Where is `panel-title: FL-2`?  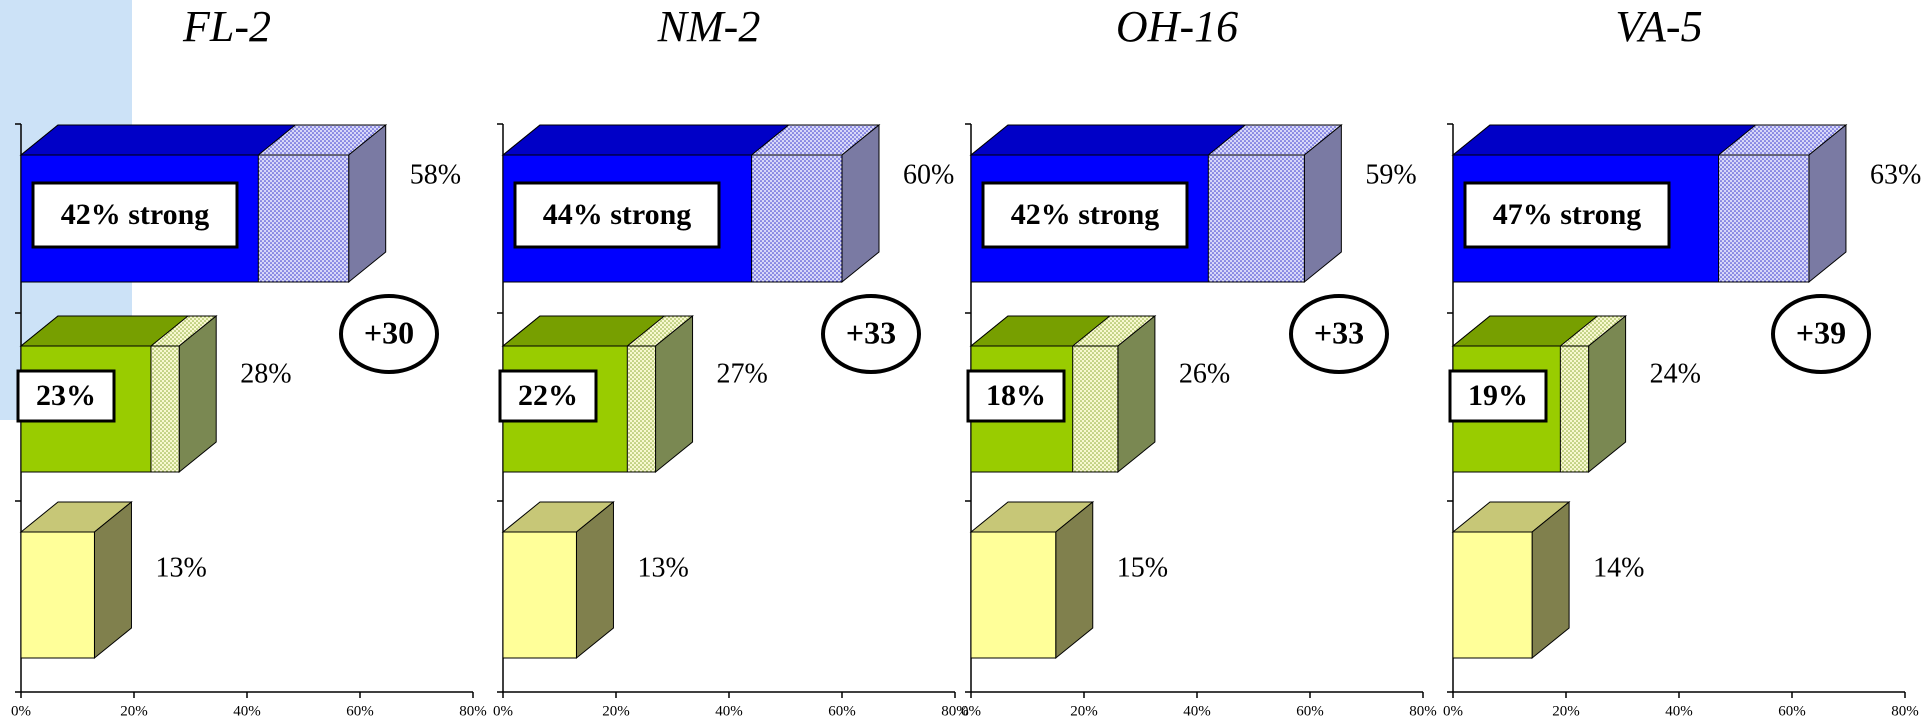
panel-title: FL-2 is located at coordinates (226, 26).